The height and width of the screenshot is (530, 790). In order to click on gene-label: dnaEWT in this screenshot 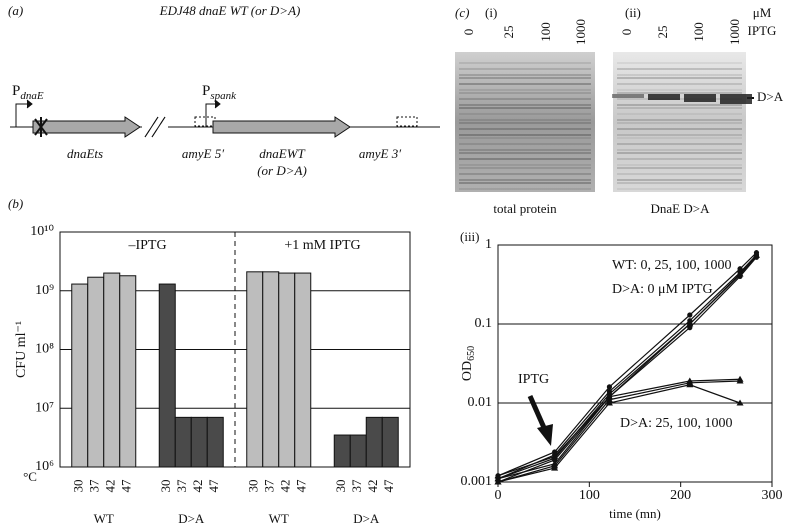, I will do `click(282, 153)`.